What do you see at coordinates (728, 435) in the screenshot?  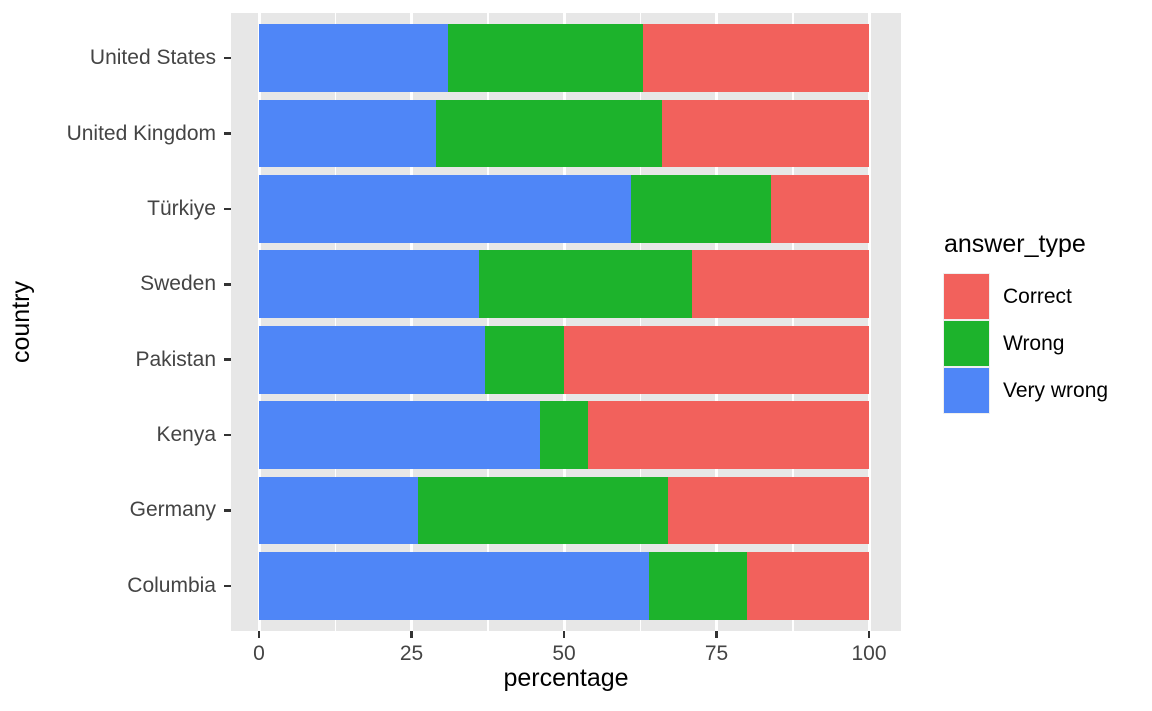 I see `bar-kenya-correct` at bounding box center [728, 435].